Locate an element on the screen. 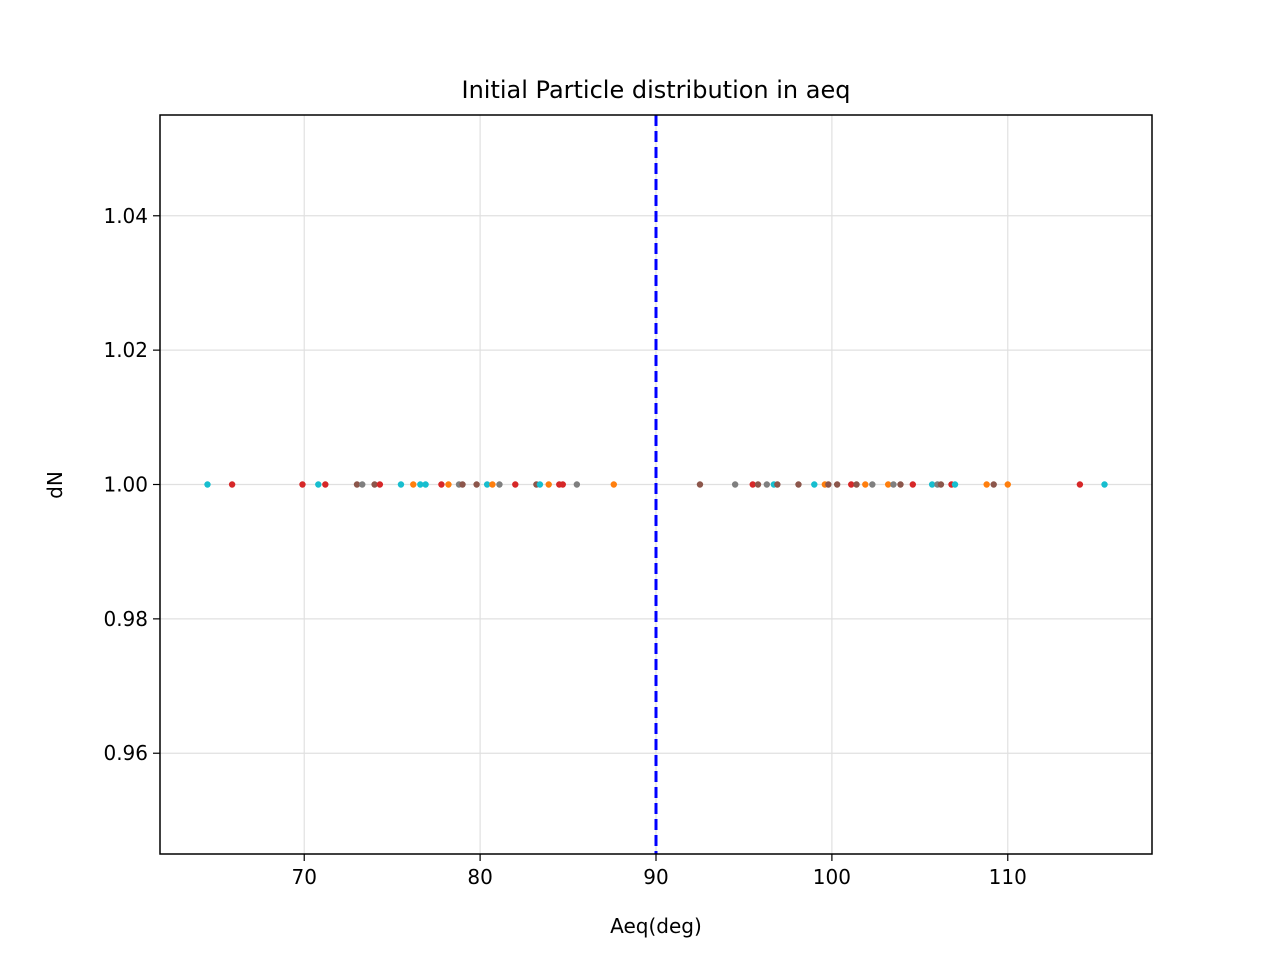 This screenshot has height=960, width=1280. x-axis-ticks: 70 80 90 100 110 is located at coordinates (659, 871).